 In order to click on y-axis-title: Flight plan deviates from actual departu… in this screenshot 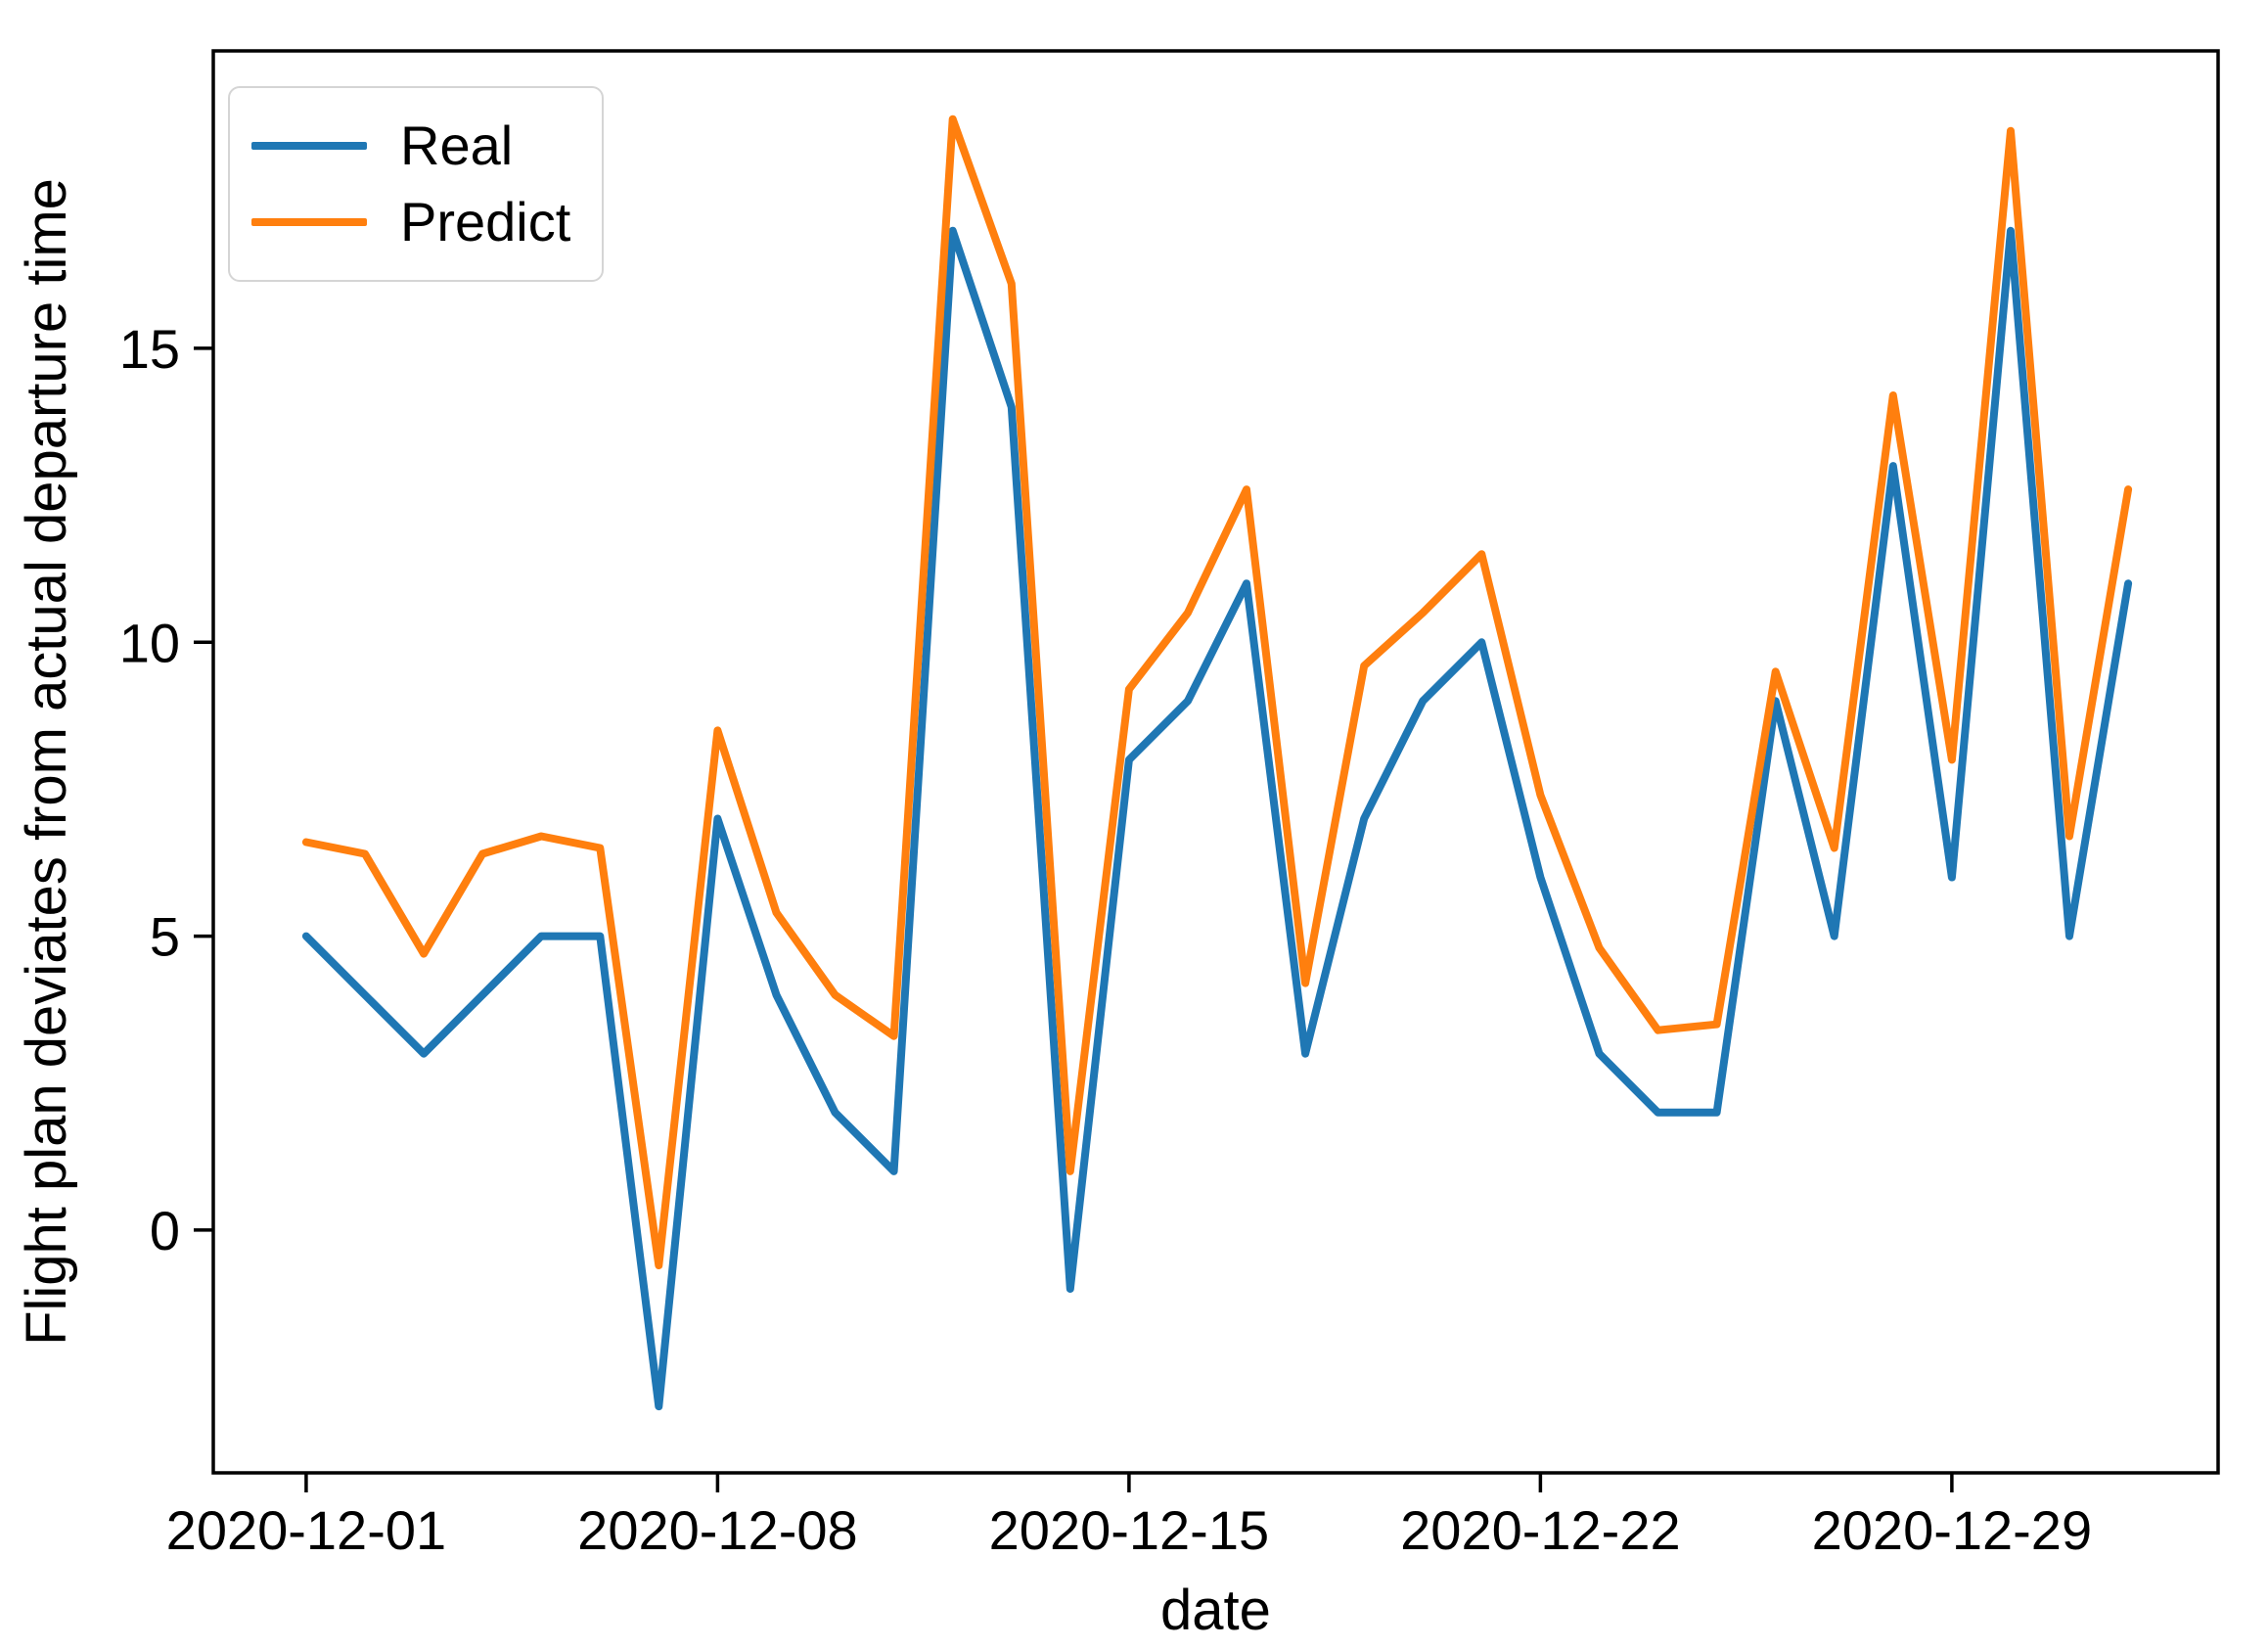, I will do `click(46, 762)`.